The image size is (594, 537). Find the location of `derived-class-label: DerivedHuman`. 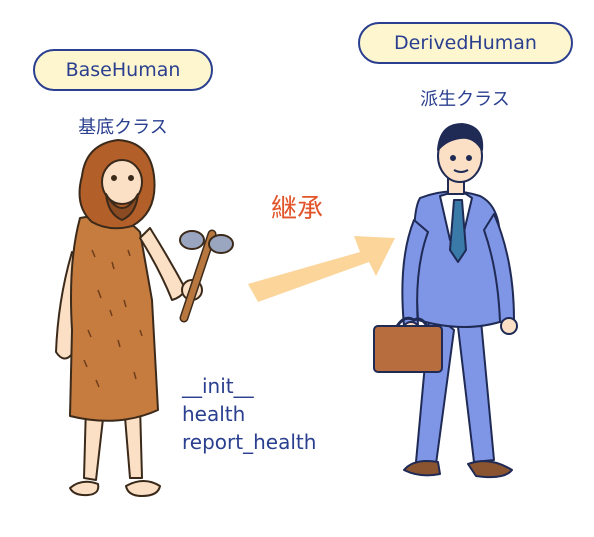

derived-class-label: DerivedHuman is located at coordinates (465, 43).